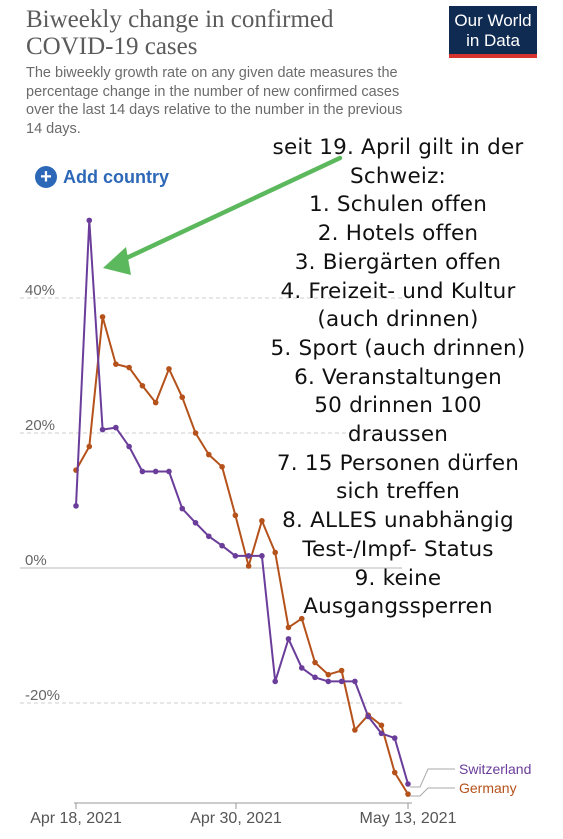  What do you see at coordinates (398, 578) in the screenshot?
I see `annotation-line: 9. keine` at bounding box center [398, 578].